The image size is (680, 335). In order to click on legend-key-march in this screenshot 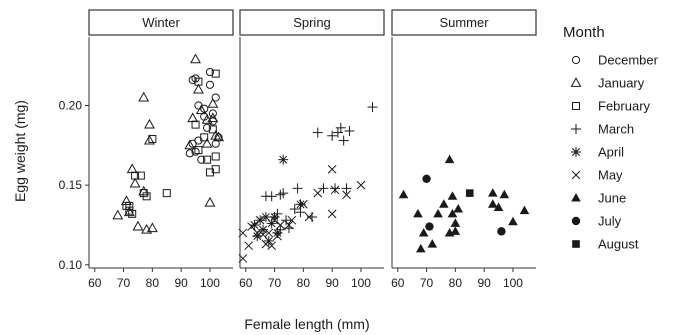, I will do `click(576, 129)`.